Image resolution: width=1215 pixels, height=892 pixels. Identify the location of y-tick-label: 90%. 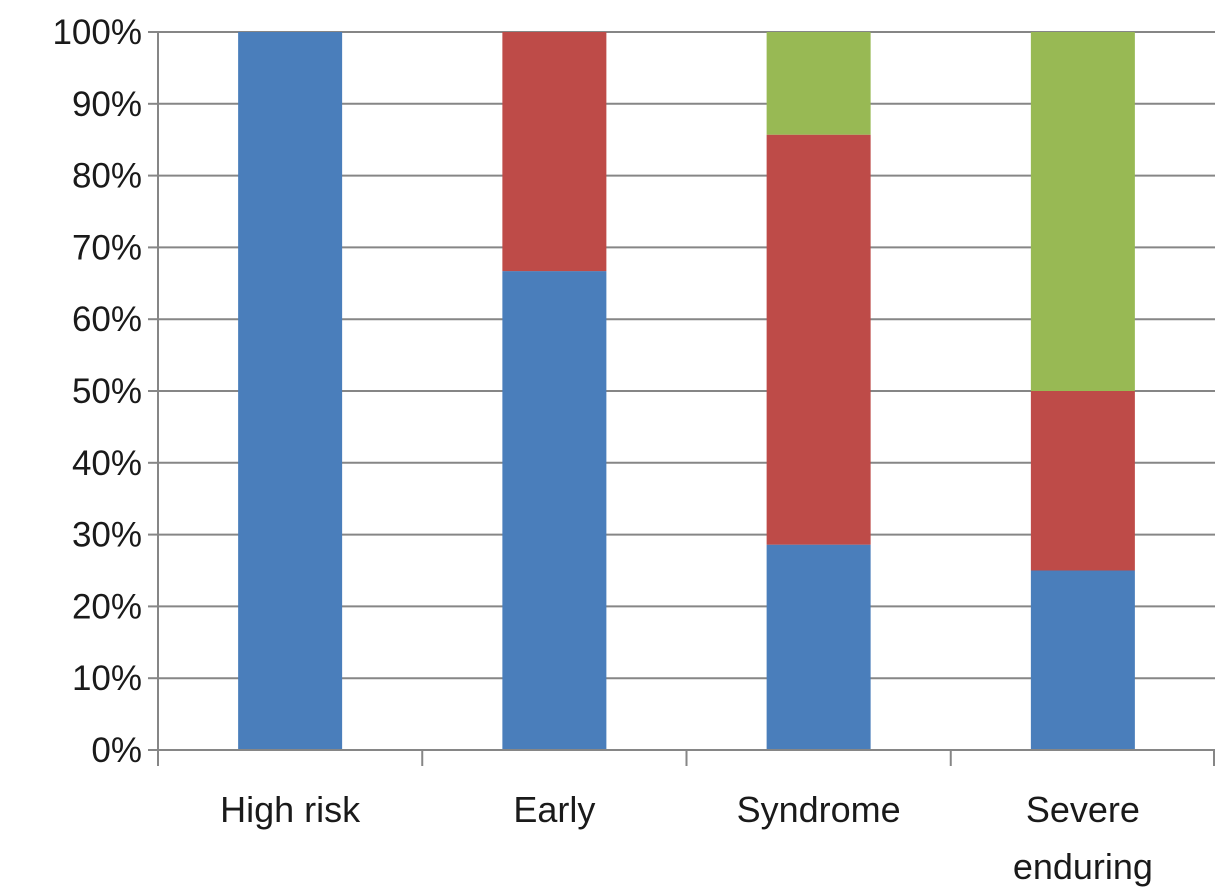
(107, 104).